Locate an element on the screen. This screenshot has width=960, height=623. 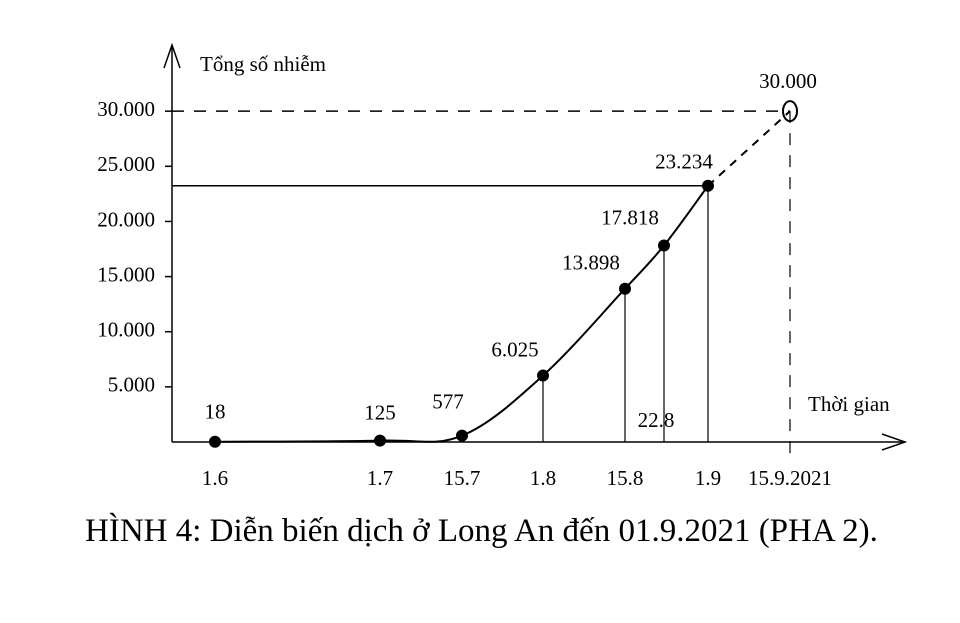
y-tick-label: 15.000 is located at coordinates (126, 274).